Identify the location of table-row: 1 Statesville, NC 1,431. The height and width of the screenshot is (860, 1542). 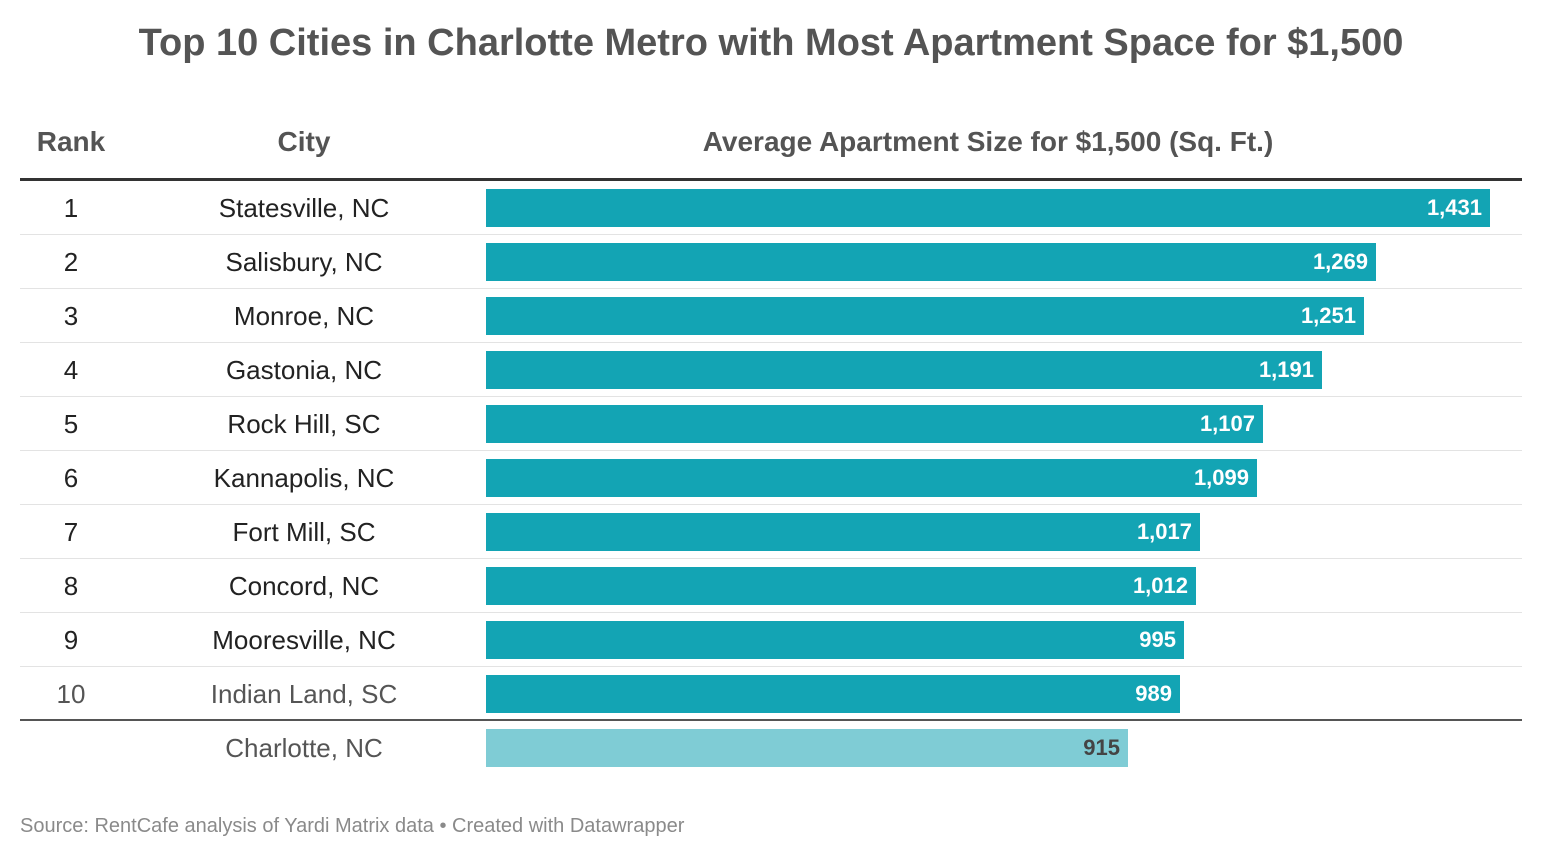
(771, 208).